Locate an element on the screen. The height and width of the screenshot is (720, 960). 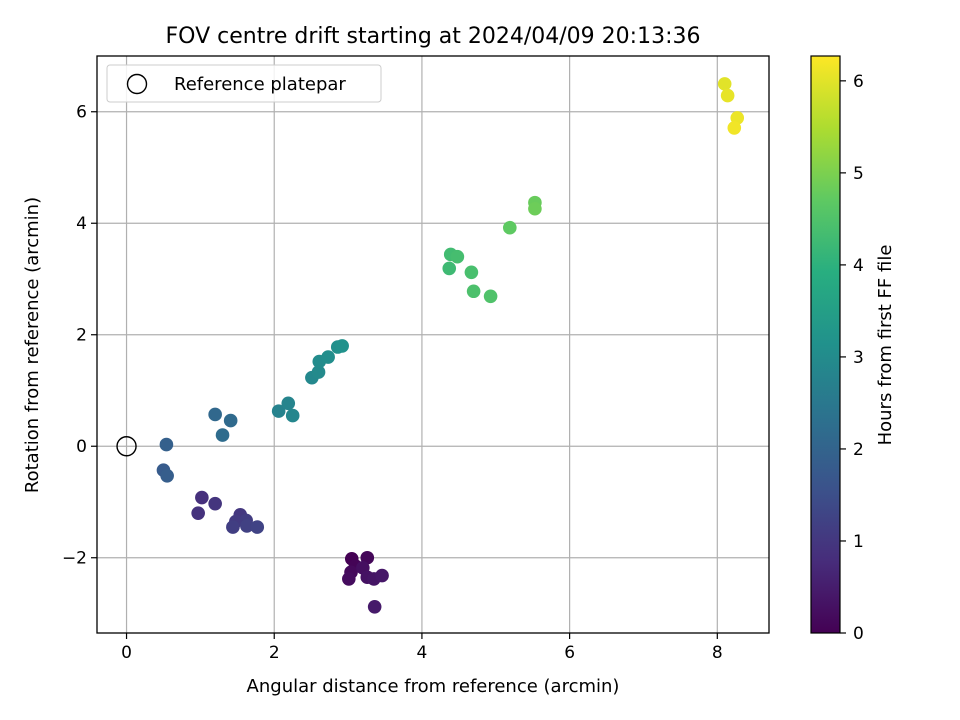
y-tick-label: 2 is located at coordinates (81, 336).